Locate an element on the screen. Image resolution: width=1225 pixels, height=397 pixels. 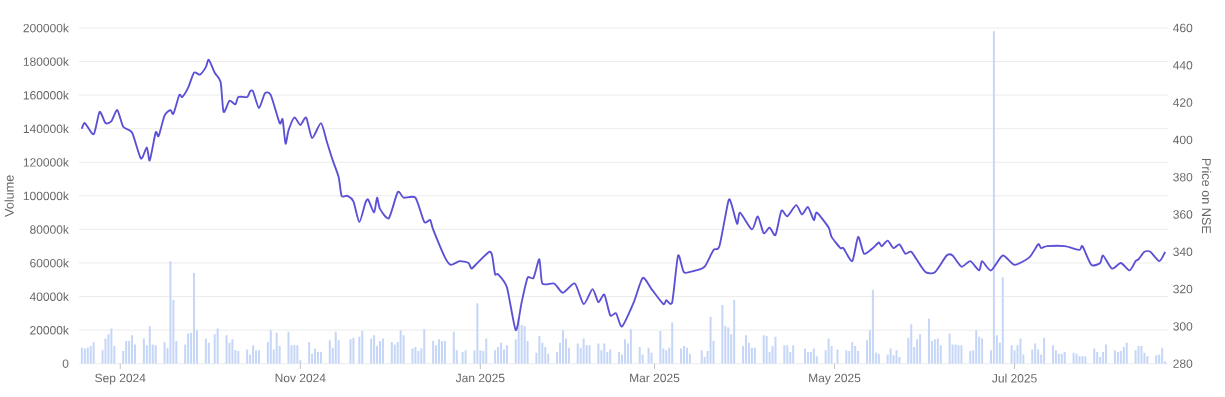
y2-tick-label: 460 is located at coordinates (1183, 28).